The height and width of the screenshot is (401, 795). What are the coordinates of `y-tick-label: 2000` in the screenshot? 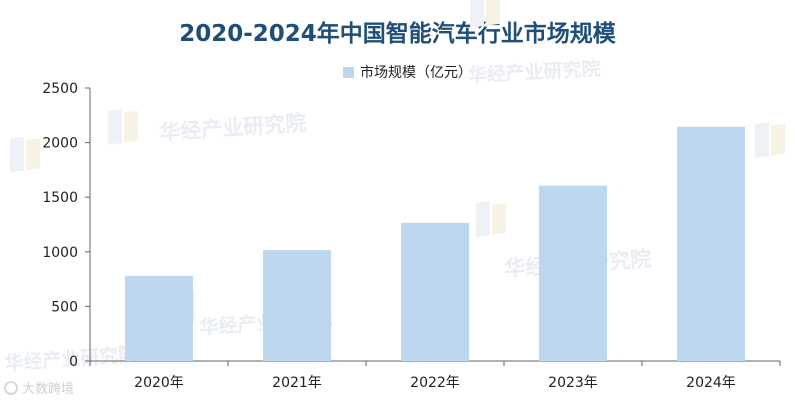 It's located at (60, 144).